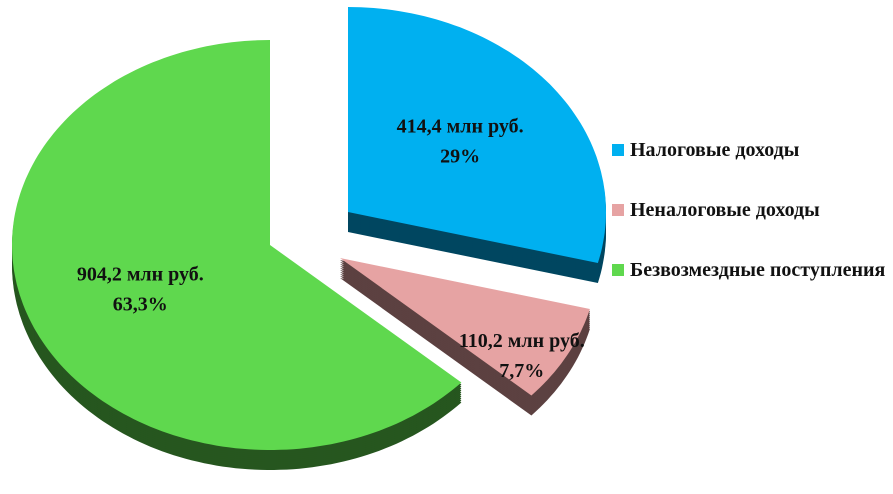  I want to click on value-label: 63,3%, so click(140, 304).